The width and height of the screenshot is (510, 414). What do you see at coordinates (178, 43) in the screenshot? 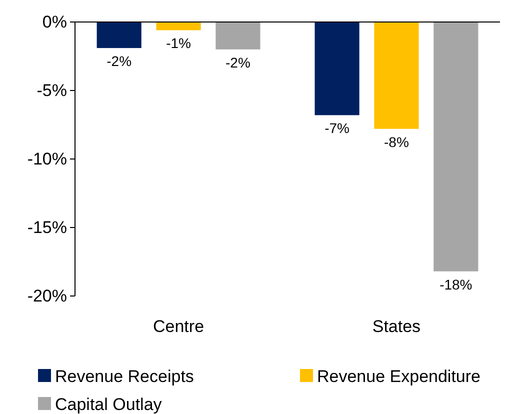
I see `data-label: -1%` at bounding box center [178, 43].